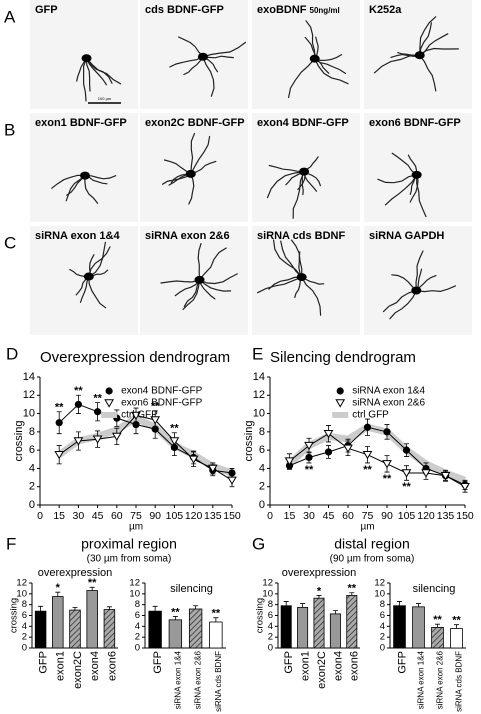 Image resolution: width=481 pixels, height=714 pixels. What do you see at coordinates (379, 593) in the screenshot?
I see `y-tick-label: 10` at bounding box center [379, 593].